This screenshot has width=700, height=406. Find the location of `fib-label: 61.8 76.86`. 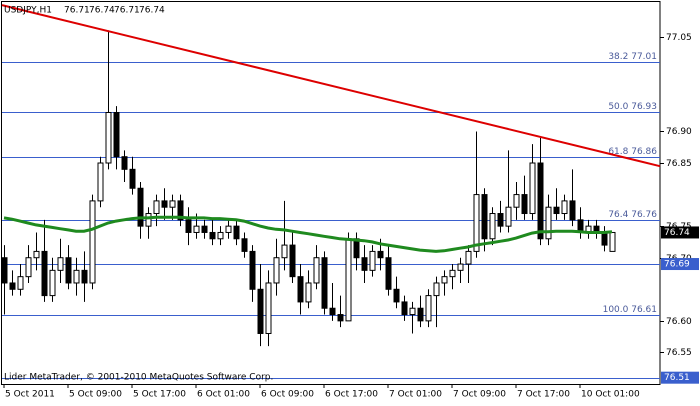

fib-label: 61.8 76.86 is located at coordinates (632, 152).